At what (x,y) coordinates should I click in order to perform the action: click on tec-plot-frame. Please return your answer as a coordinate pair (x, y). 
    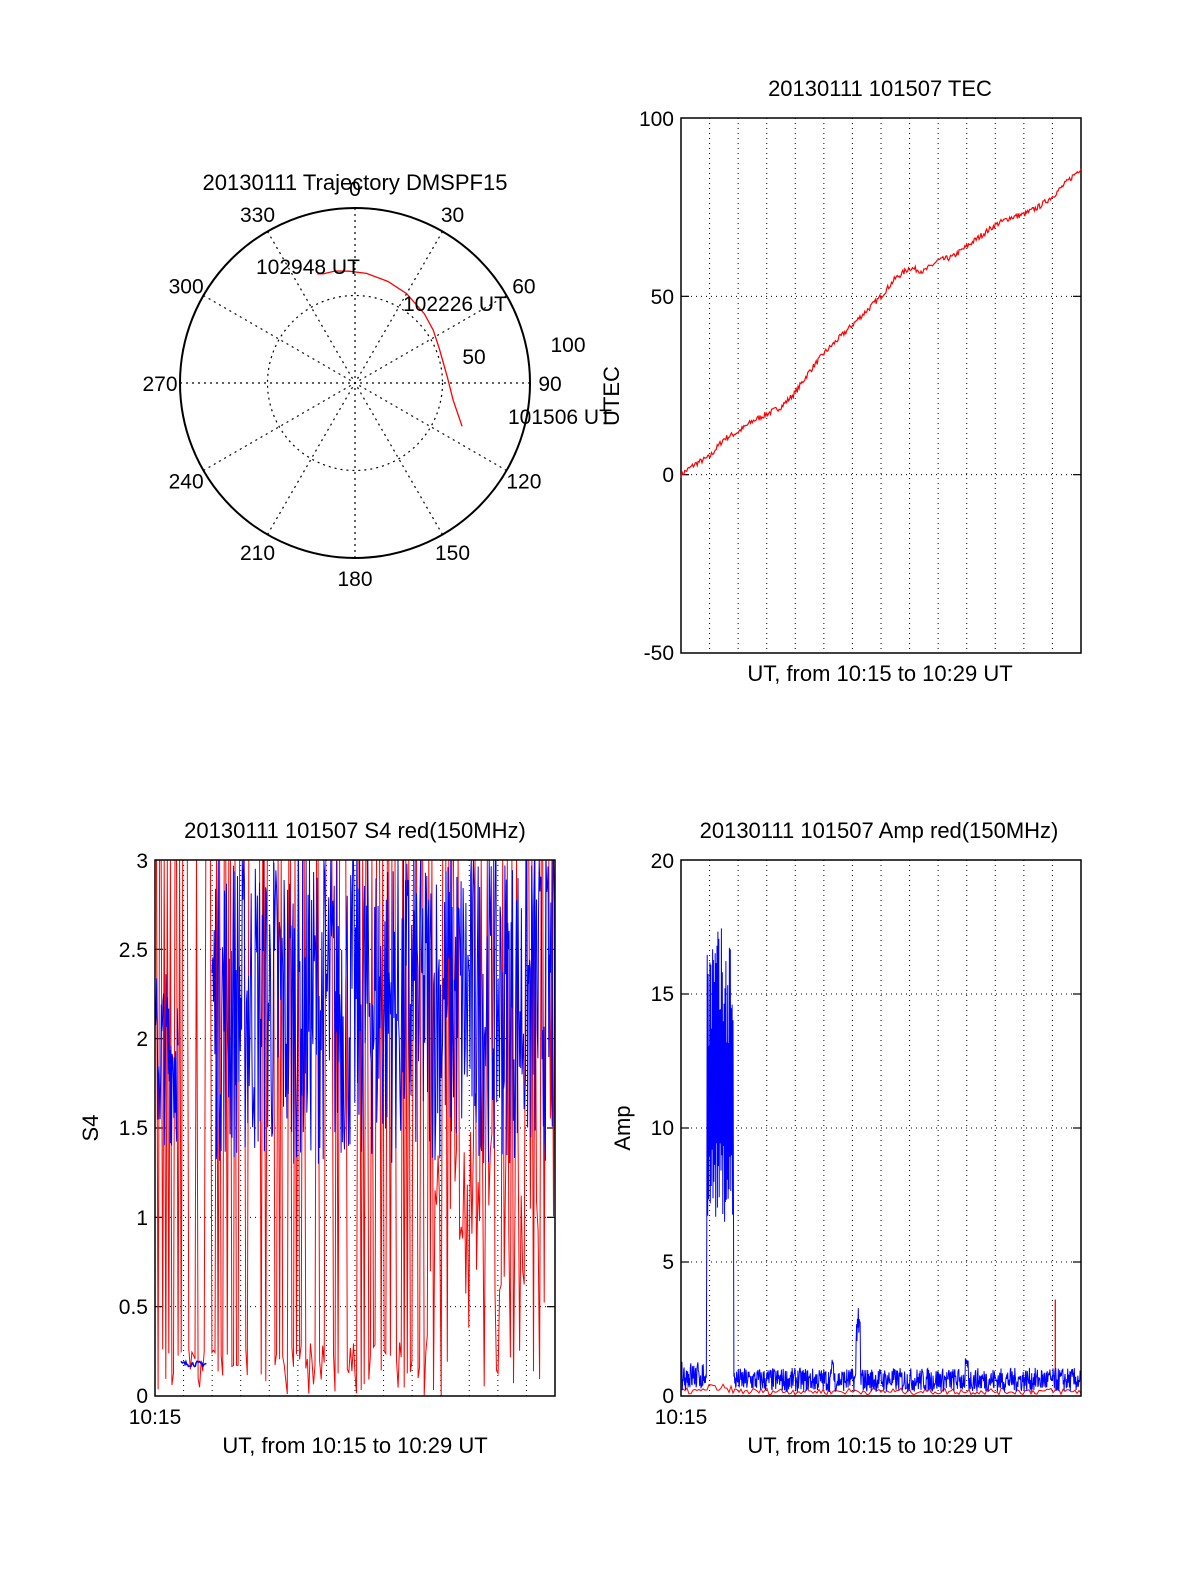
    Looking at the image, I should click on (881, 385).